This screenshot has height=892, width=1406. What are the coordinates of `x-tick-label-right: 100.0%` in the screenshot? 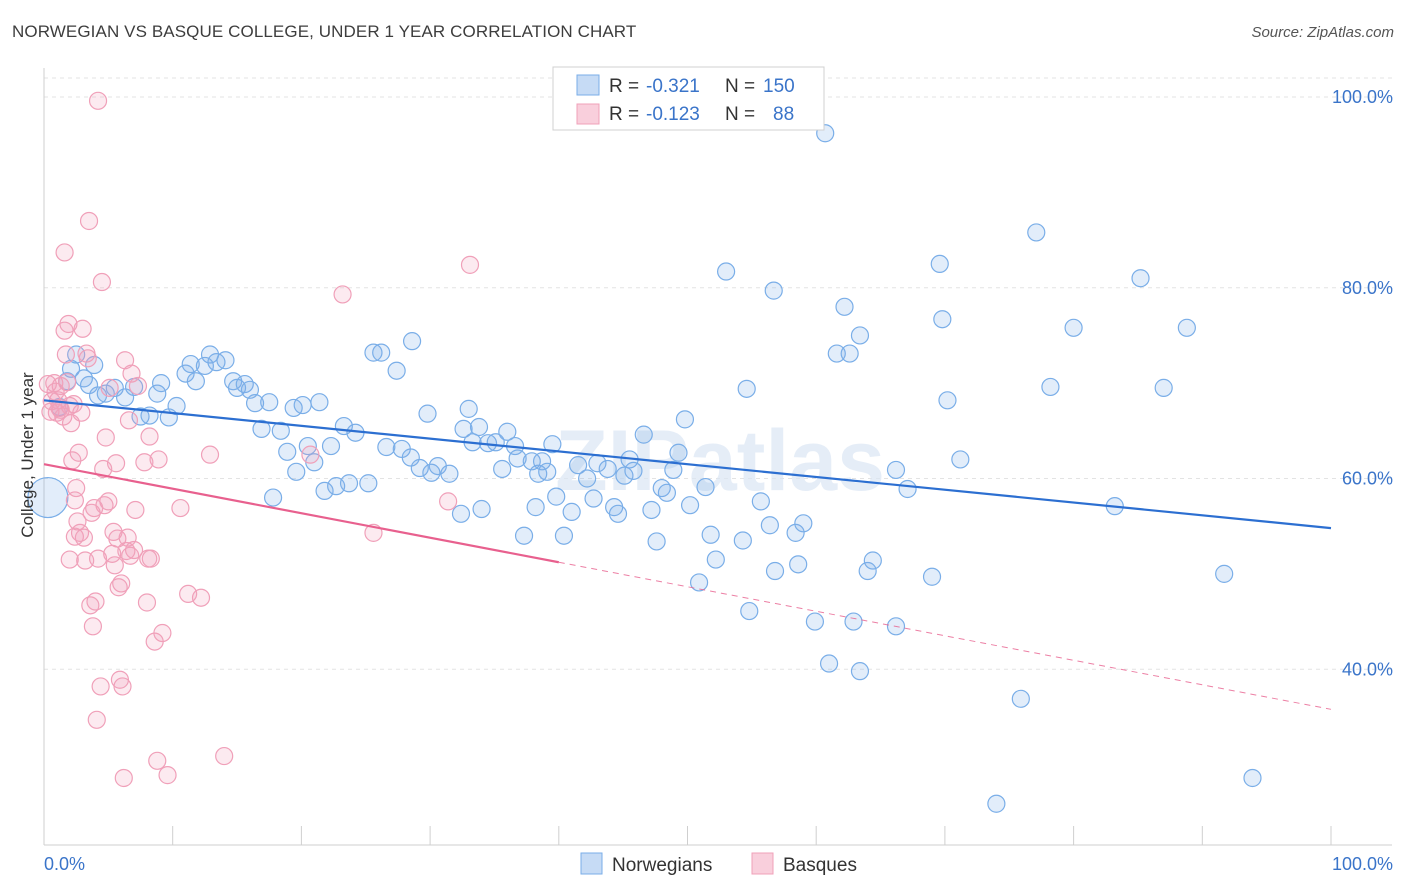 It's located at (1362, 864).